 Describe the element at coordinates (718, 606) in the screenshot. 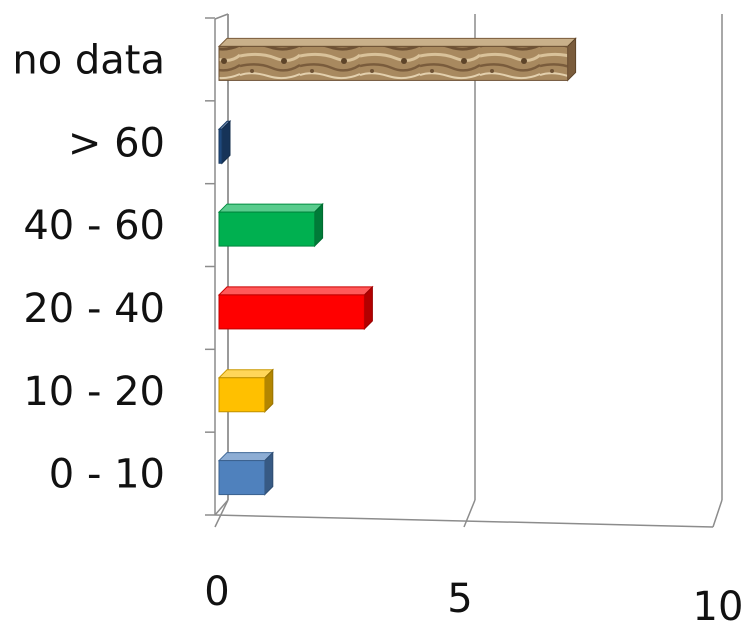

I see `x-tick-label: 10` at that location.